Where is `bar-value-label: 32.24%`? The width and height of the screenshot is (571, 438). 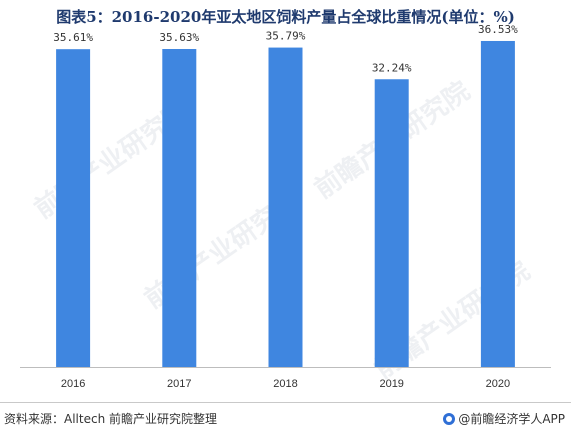
bar-value-label: 32.24% is located at coordinates (392, 67).